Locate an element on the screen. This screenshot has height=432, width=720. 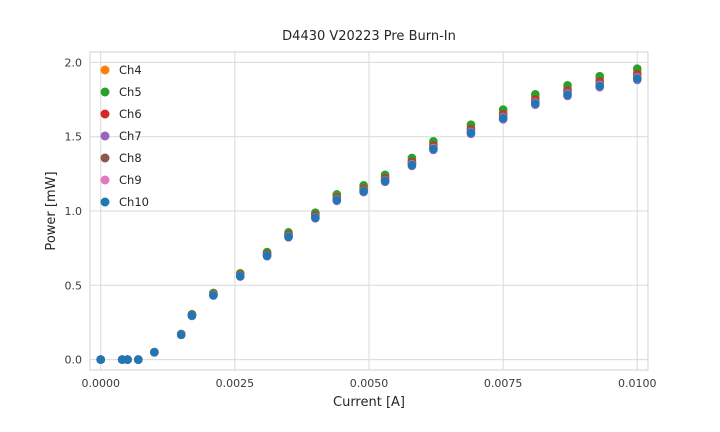
legend-item-ch6: Ch6 is located at coordinates (121, 114).